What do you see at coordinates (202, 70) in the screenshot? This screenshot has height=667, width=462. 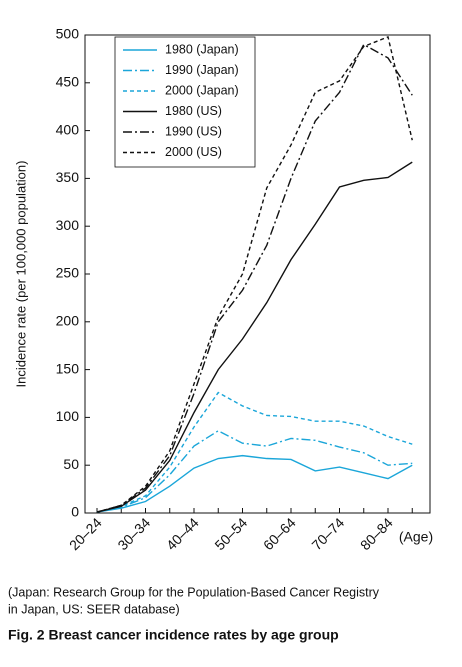 I see `legend-label: 1990 (Japan)` at bounding box center [202, 70].